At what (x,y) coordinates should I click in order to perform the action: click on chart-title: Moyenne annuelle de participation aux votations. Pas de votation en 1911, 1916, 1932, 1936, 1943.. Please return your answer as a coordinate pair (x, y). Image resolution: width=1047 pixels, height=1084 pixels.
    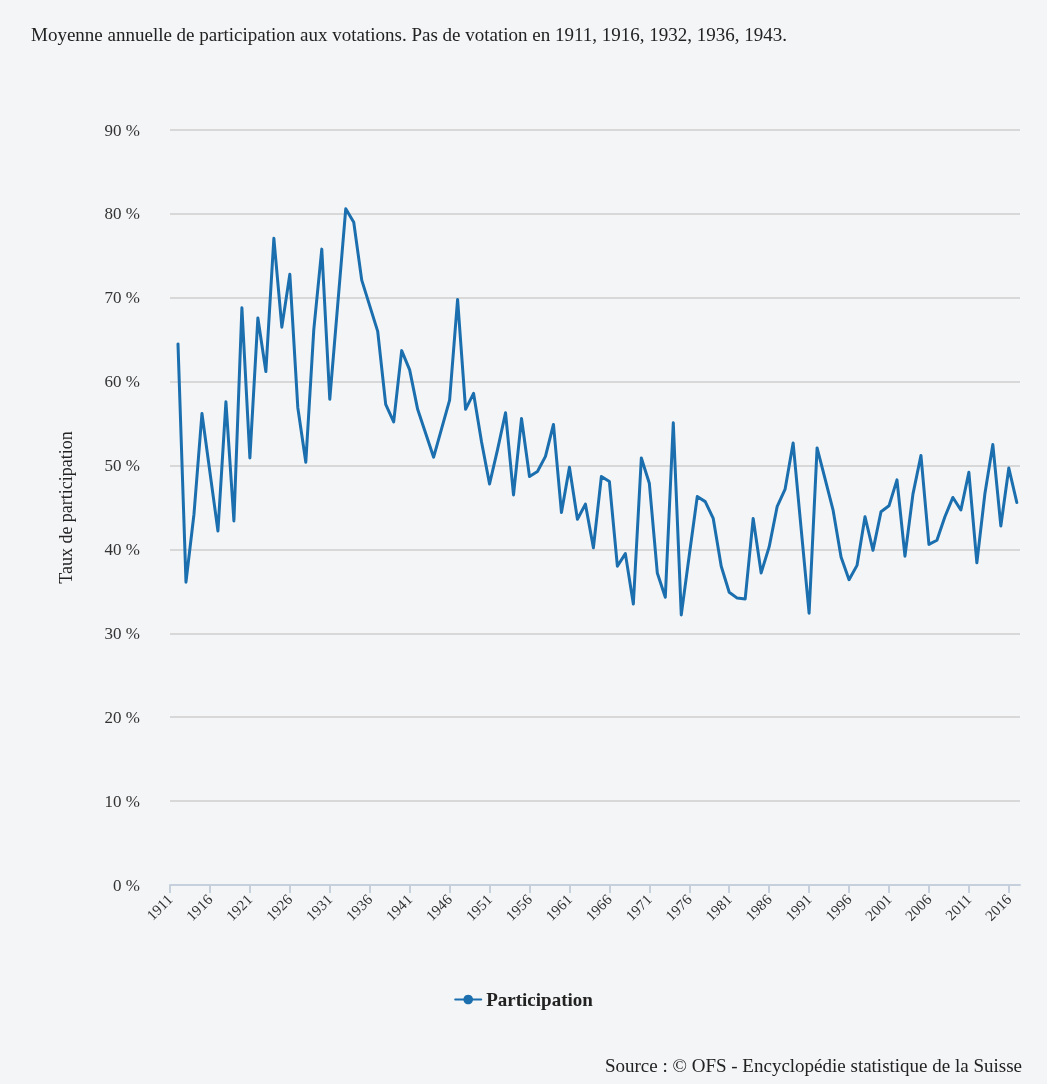
    Looking at the image, I should click on (409, 34).